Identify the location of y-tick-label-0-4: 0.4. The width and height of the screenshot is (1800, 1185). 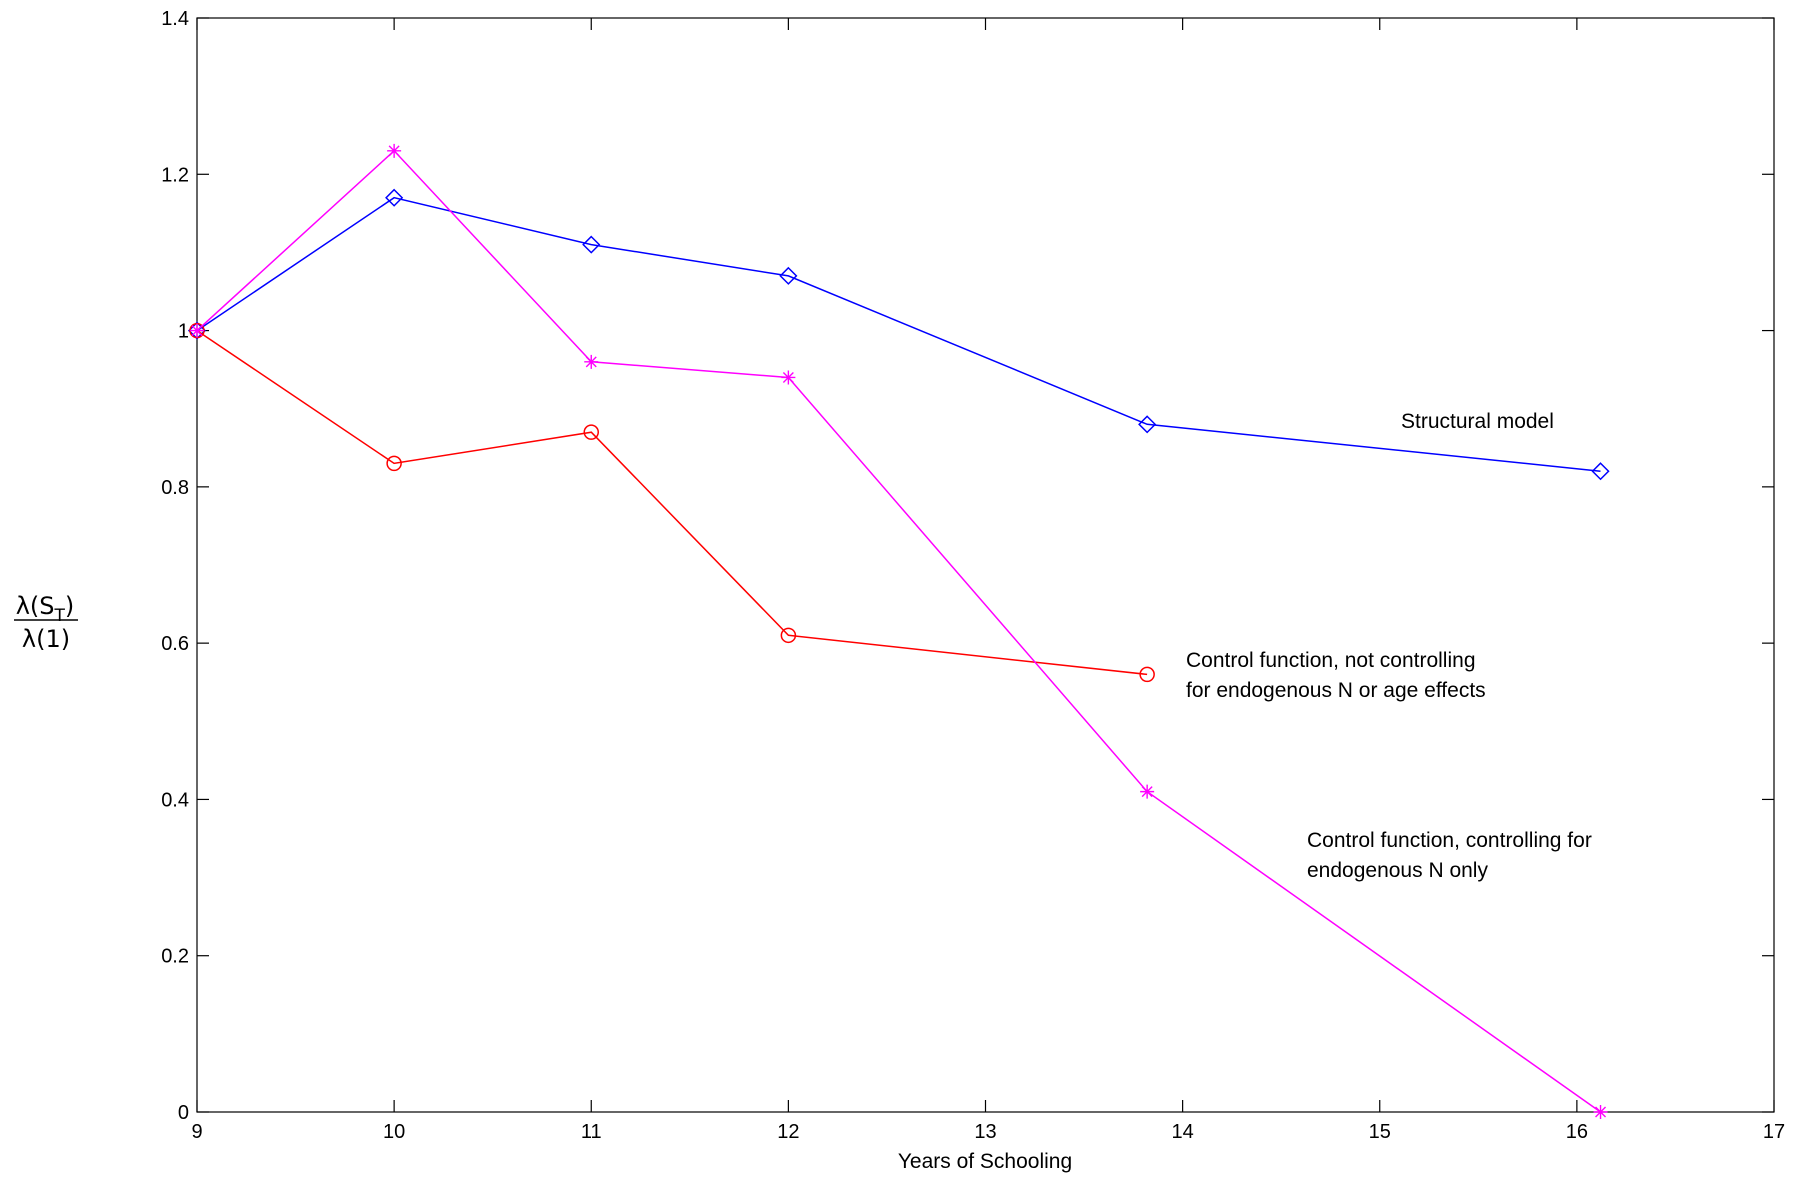
(175, 800).